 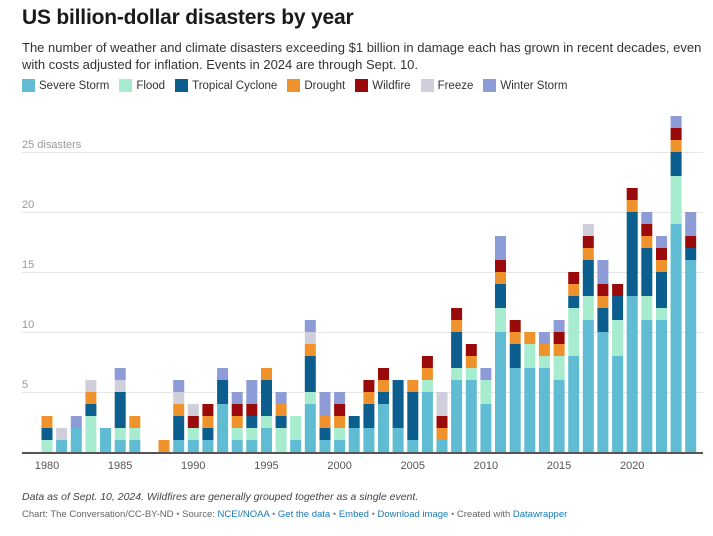 What do you see at coordinates (281, 410) in the screenshot?
I see `bar-segment-drought-1996` at bounding box center [281, 410].